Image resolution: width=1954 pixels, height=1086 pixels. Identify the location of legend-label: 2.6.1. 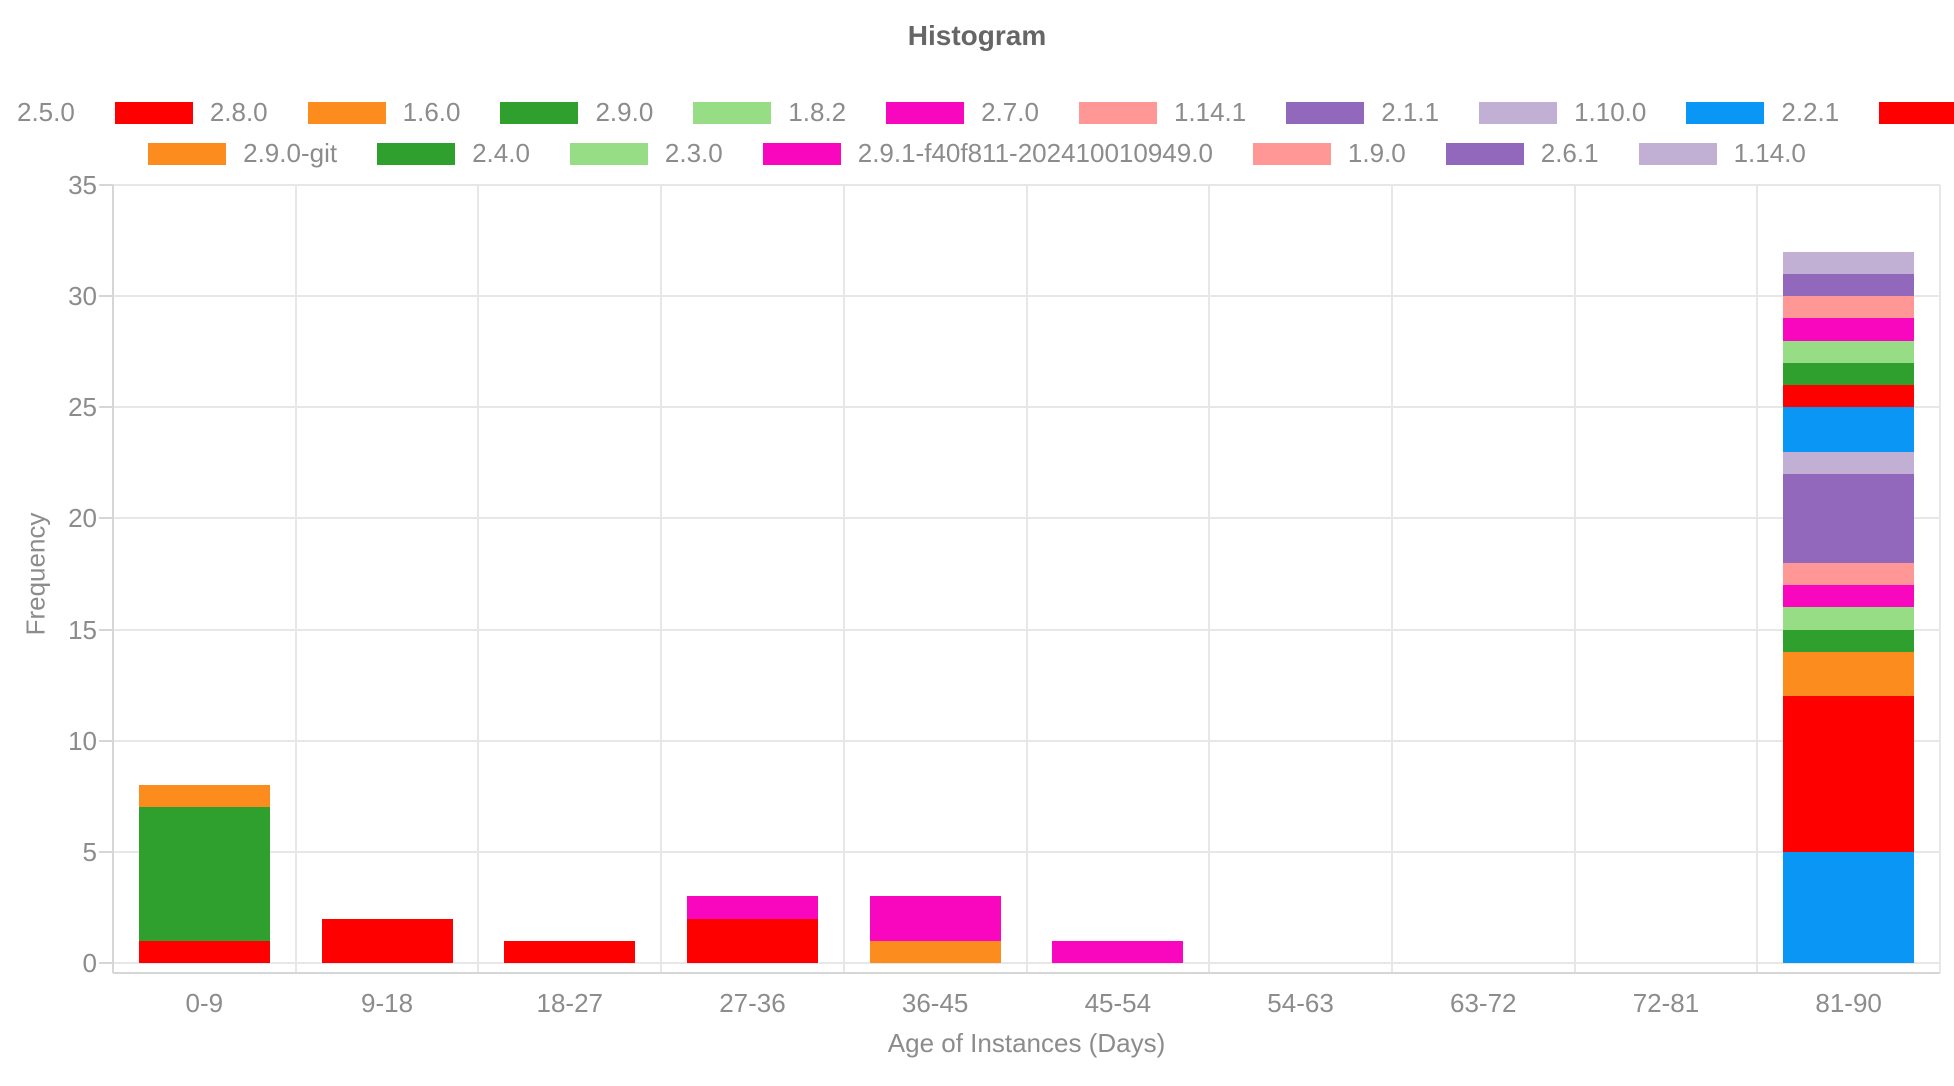
(1569, 153).